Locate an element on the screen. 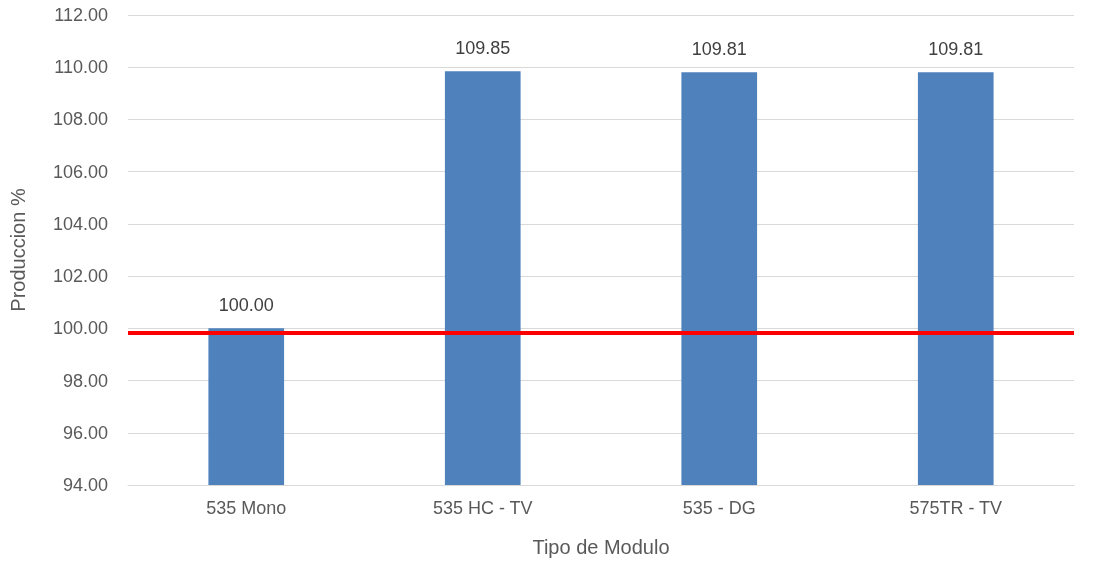  x-axis-title: Tipo de Modulo is located at coordinates (601, 547).